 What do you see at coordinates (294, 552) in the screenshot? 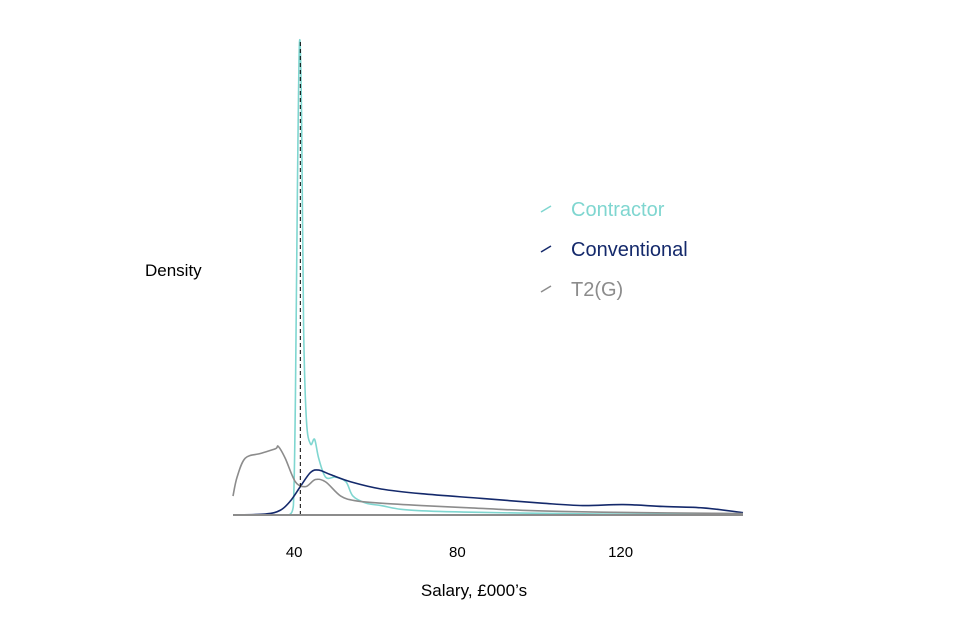
I see `x-tick-label: 40` at bounding box center [294, 552].